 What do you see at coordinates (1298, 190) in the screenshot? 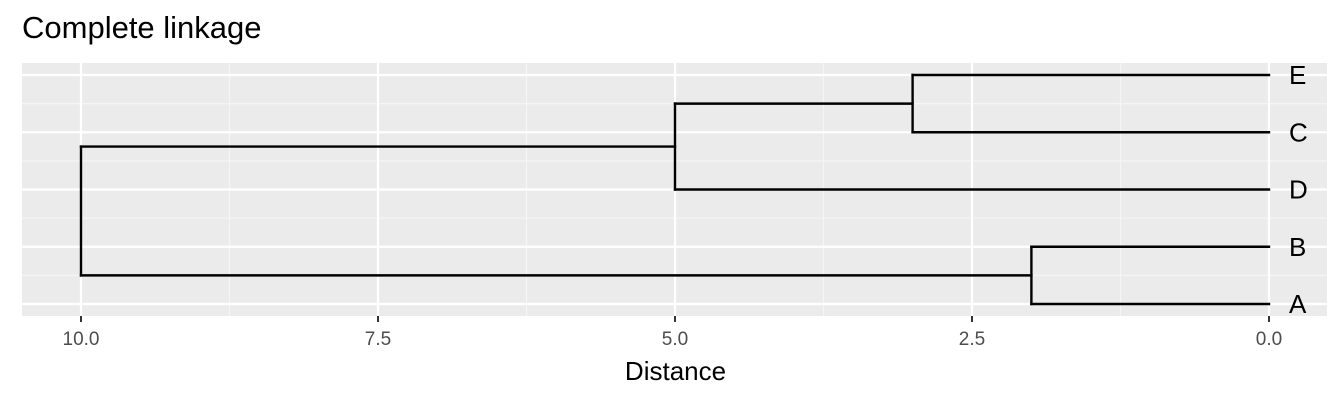
I see `leaf-label-d: D` at bounding box center [1298, 190].